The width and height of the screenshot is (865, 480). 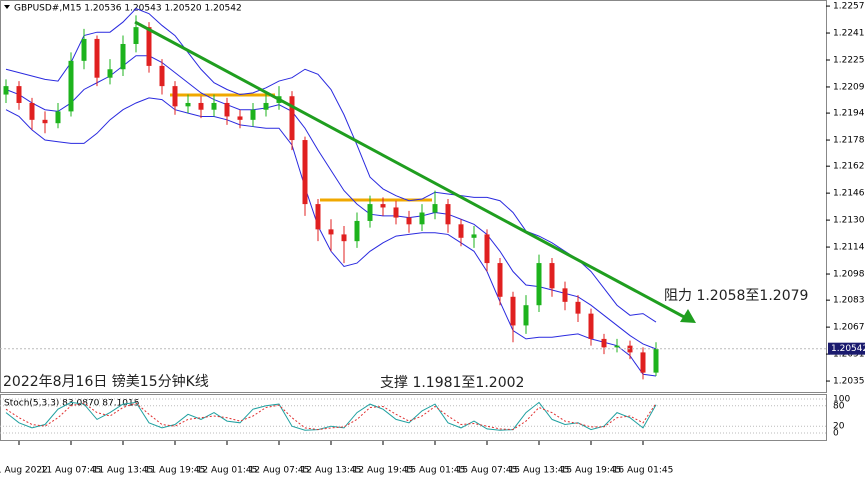 What do you see at coordinates (849, 301) in the screenshot?
I see `y-tick-label: 1.20830` at bounding box center [849, 301].